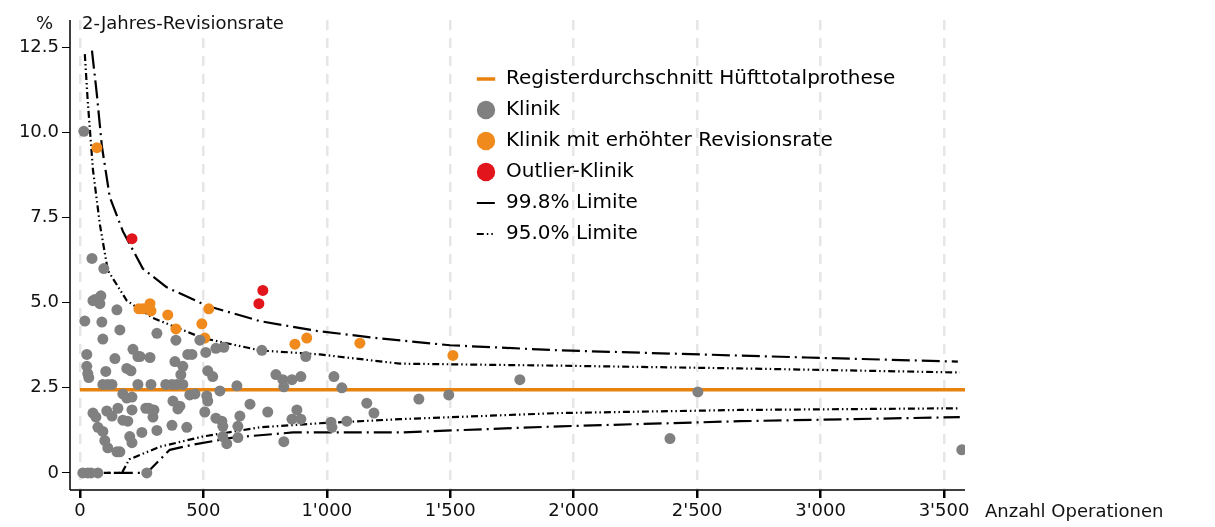 Image resolution: width=1215 pixels, height=527 pixels. Describe the element at coordinates (572, 232) in the screenshot. I see `legend-label: 95.0% Limite` at that location.